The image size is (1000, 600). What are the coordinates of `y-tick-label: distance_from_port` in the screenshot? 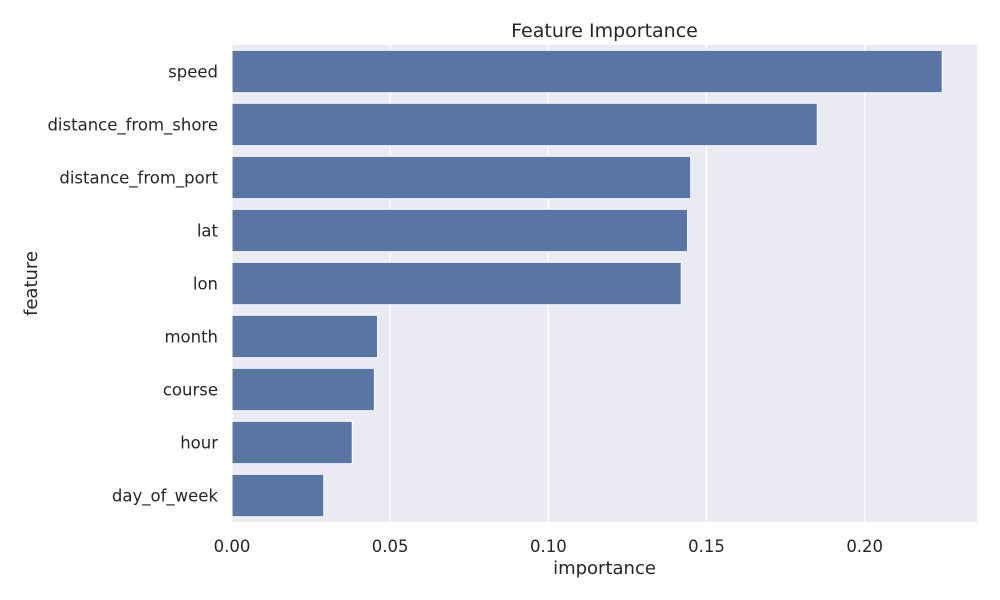 It's located at (138, 179).